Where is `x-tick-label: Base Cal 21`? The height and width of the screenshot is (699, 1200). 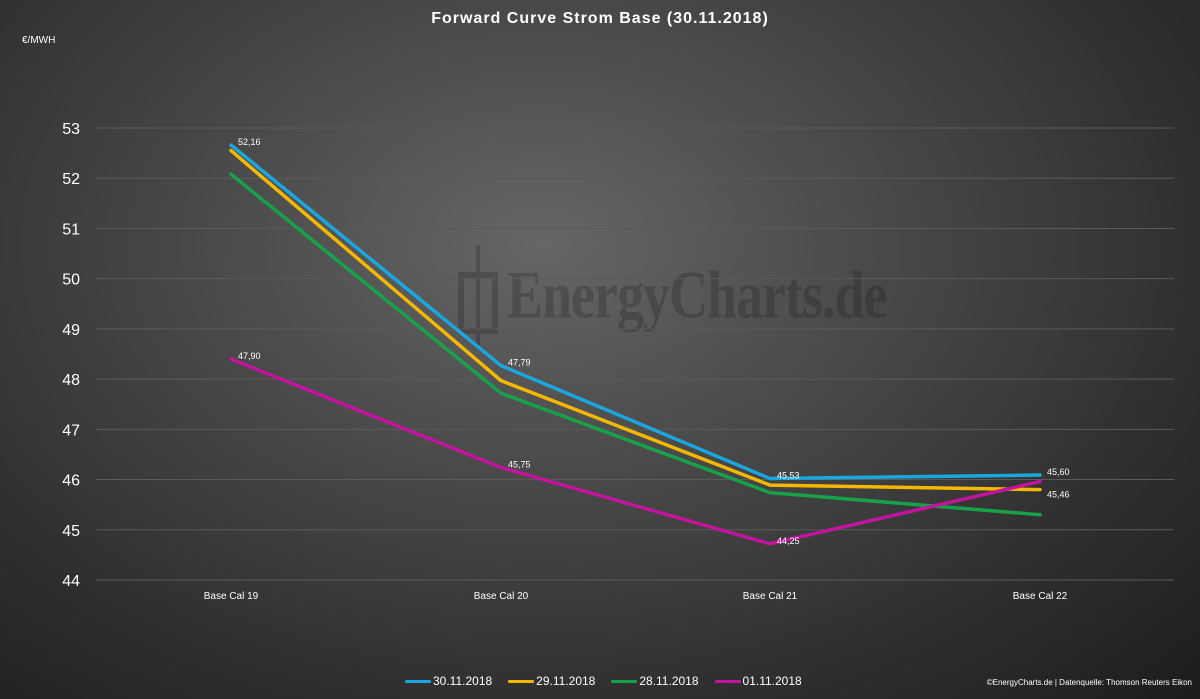 x-tick-label: Base Cal 21 is located at coordinates (770, 596).